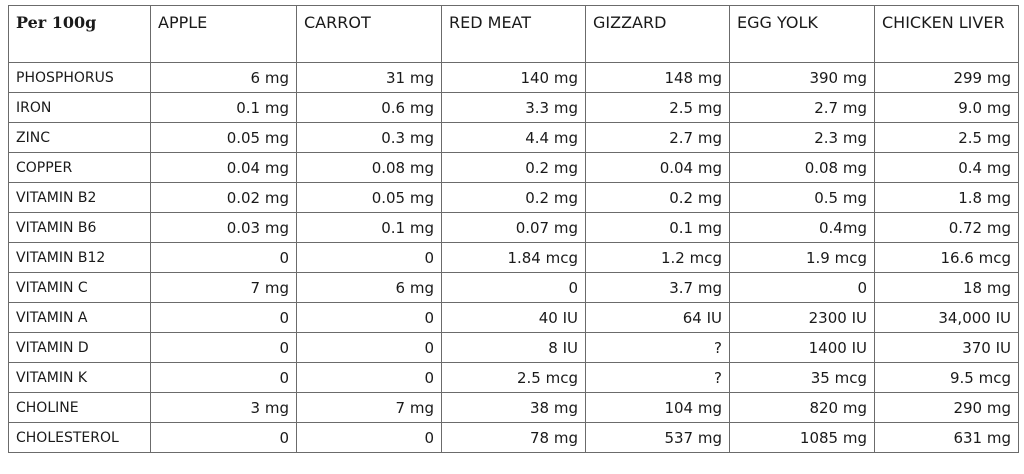  Describe the element at coordinates (79, 137) in the screenshot. I see `row-label: ZINC` at that location.